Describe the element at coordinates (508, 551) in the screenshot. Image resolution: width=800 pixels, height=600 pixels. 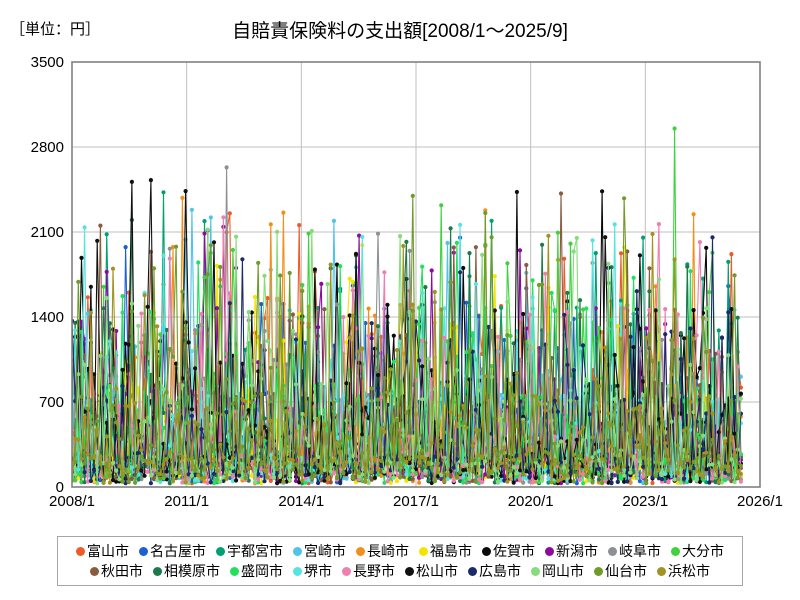
I see `legend-item-佐賀市: 佐賀市` at that location.